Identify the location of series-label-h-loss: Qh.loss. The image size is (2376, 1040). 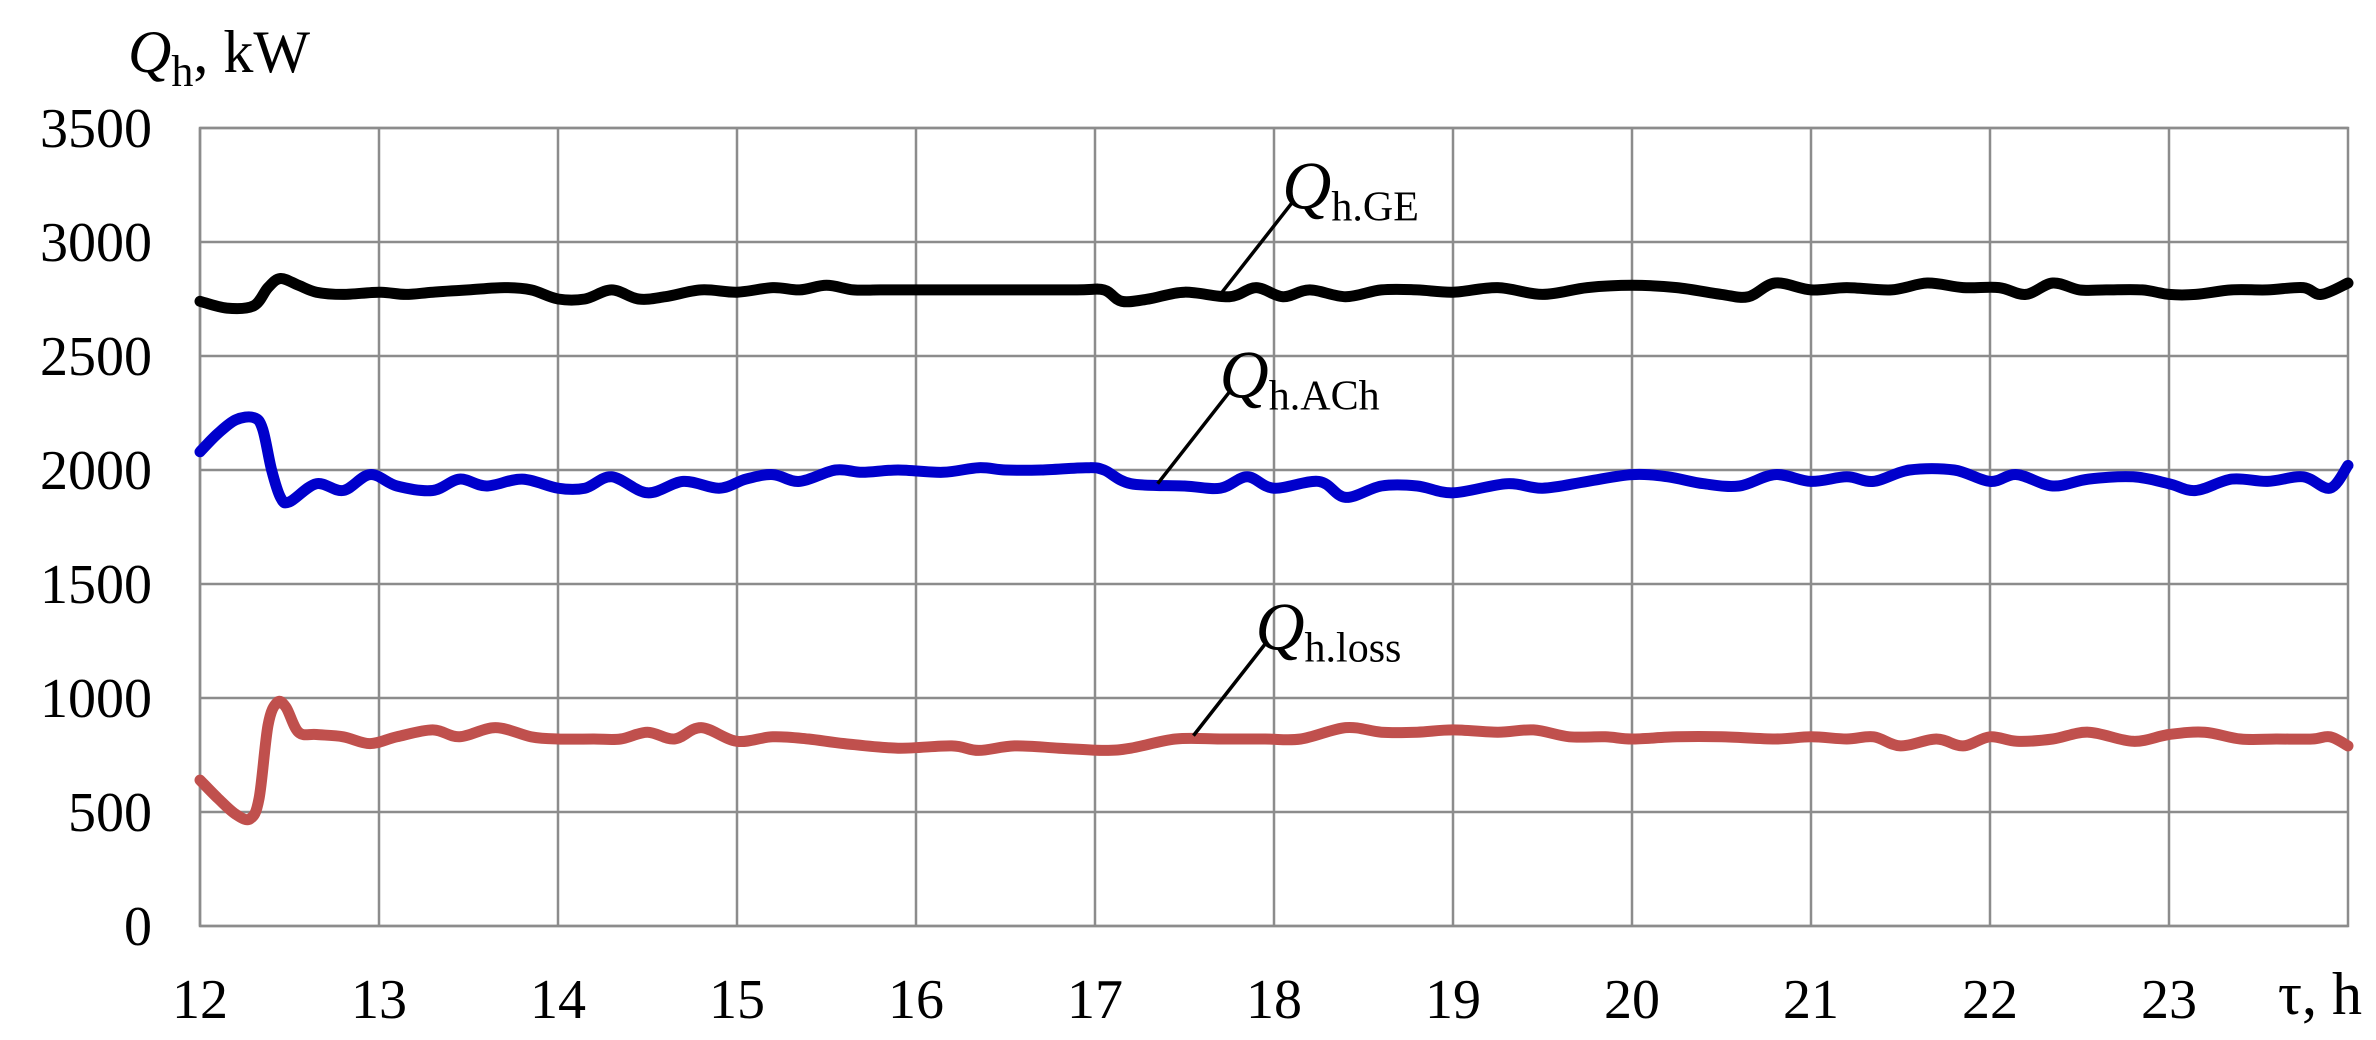
(1328, 630).